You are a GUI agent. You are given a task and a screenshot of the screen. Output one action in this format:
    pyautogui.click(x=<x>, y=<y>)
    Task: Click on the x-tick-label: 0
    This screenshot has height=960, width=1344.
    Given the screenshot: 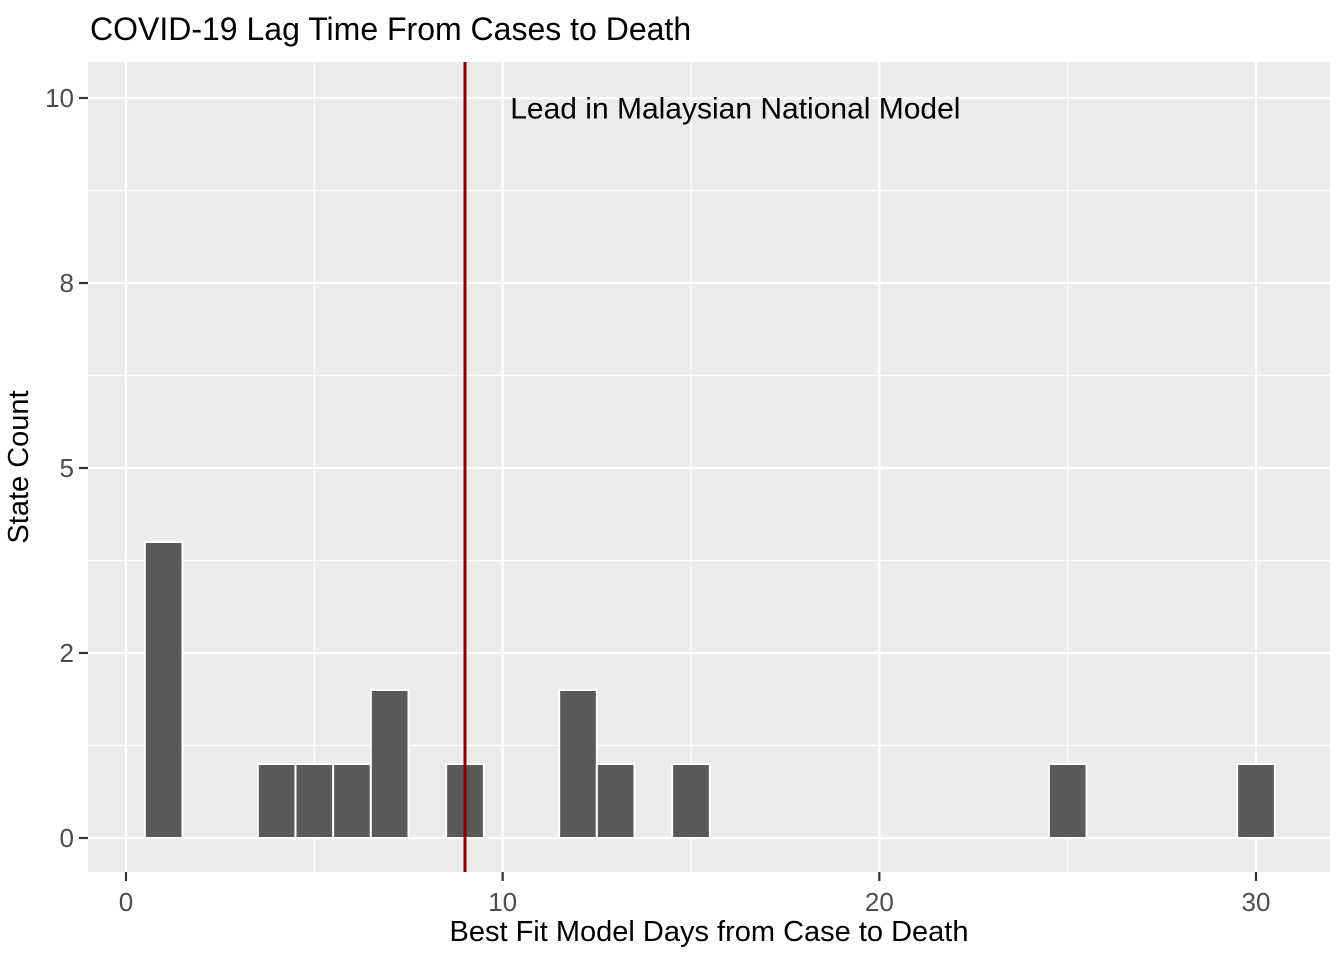 What is the action you would take?
    pyautogui.click(x=126, y=902)
    